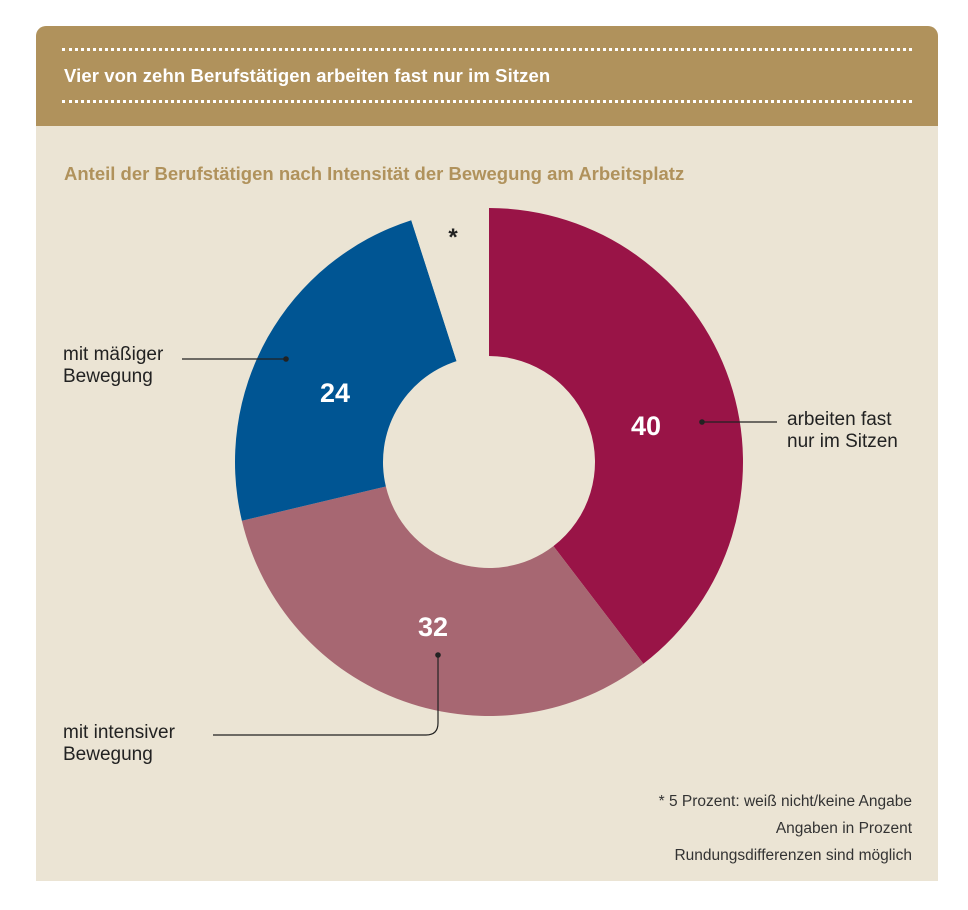  I want to click on header-dotted-rule-bottom, so click(487, 101).